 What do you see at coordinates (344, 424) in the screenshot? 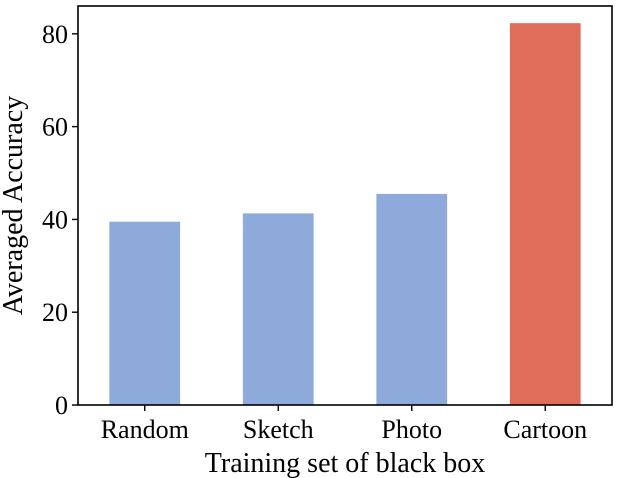
I see `x-axis-ticks: Random Sketch Photo Cartoon` at bounding box center [344, 424].